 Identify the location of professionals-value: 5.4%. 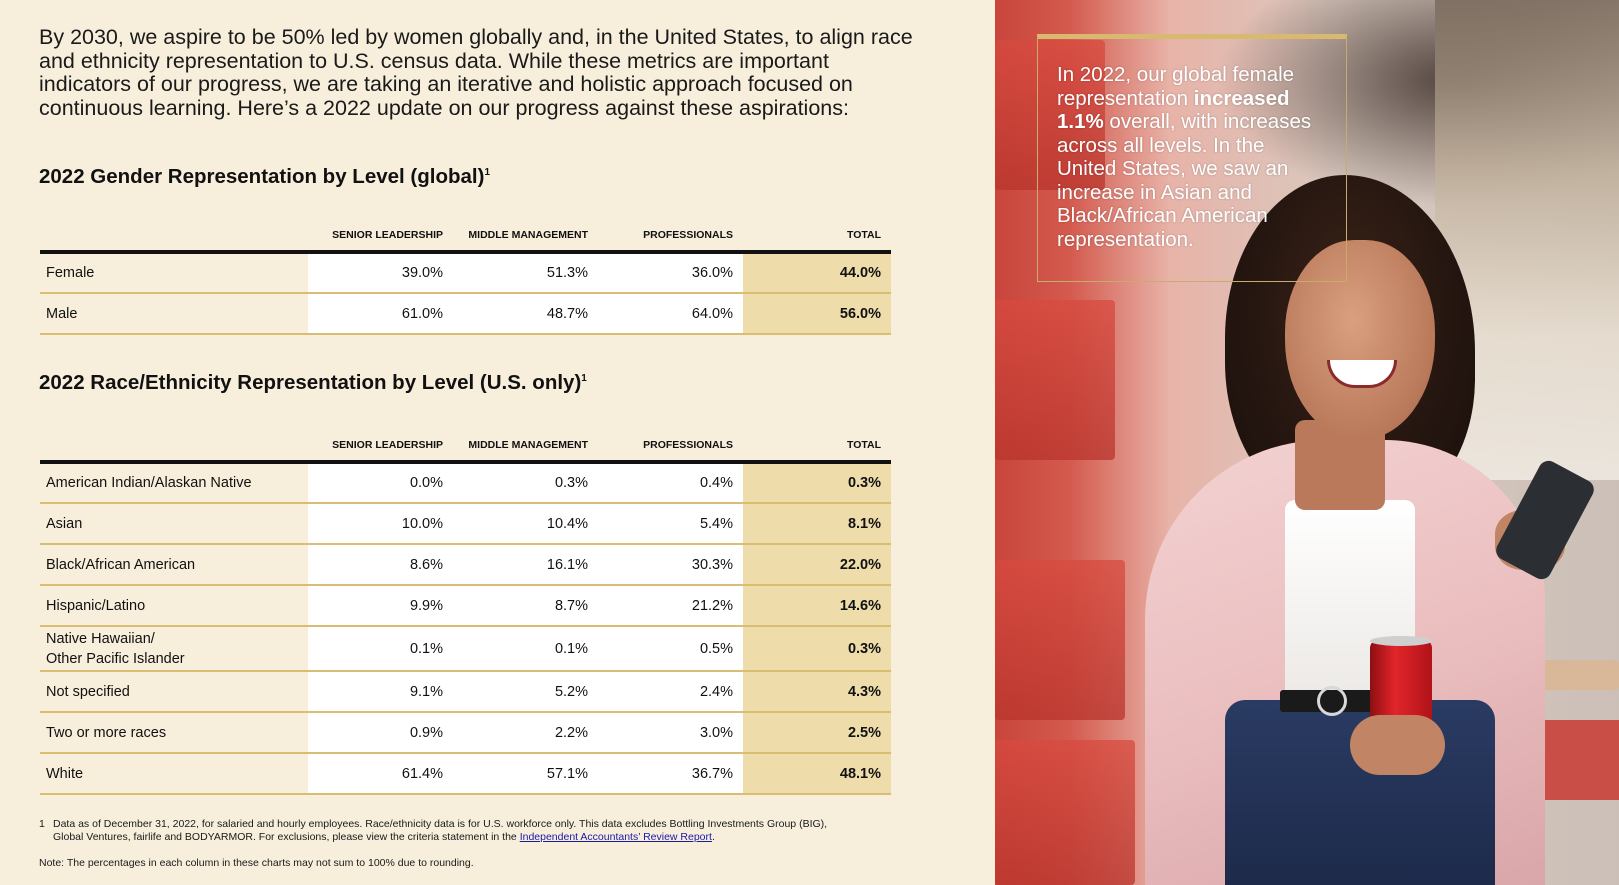
(670, 524).